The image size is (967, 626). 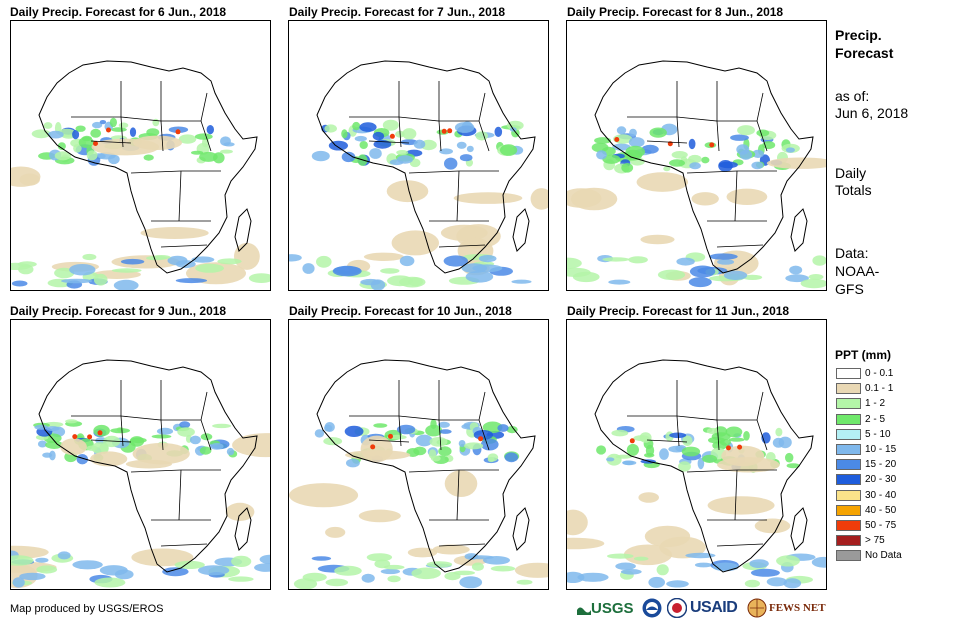 What do you see at coordinates (860, 540) in the screenshot?
I see `legend-row: > 75` at bounding box center [860, 540].